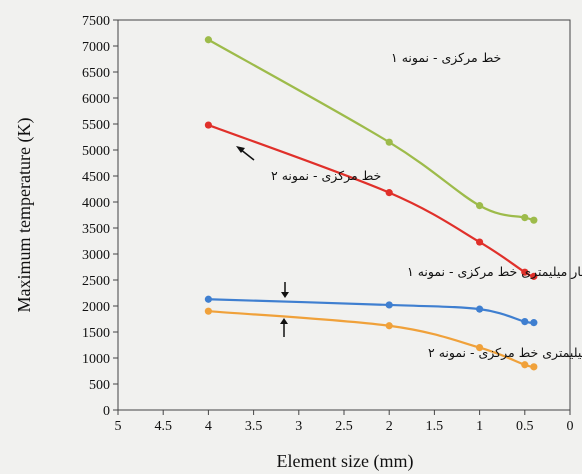 Image resolution: width=582 pixels, height=474 pixels. I want to click on arrow-red-head, so click(240, 149).